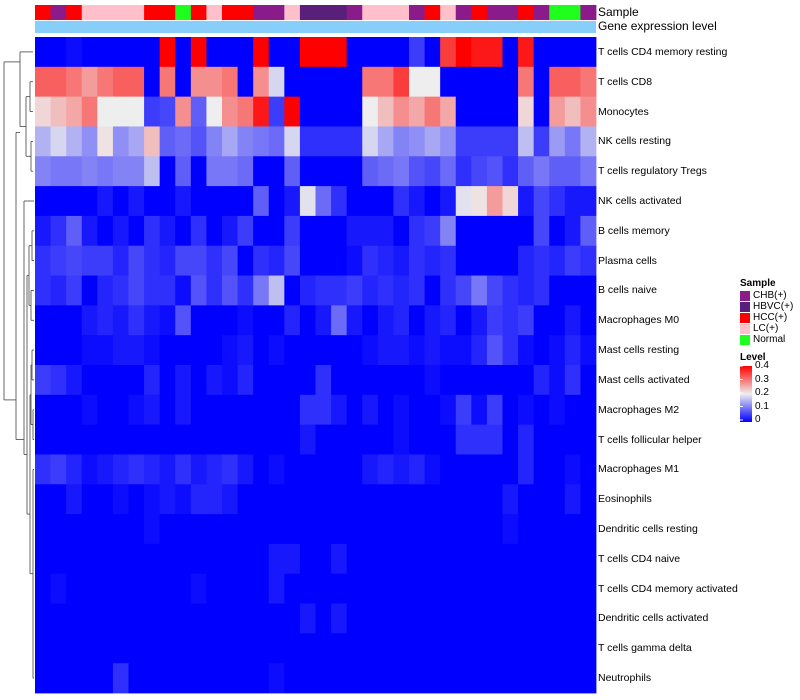 This screenshot has width=800, height=700. What do you see at coordinates (773, 306) in the screenshot?
I see `legend-item-label: HBVC(+)` at bounding box center [773, 306].